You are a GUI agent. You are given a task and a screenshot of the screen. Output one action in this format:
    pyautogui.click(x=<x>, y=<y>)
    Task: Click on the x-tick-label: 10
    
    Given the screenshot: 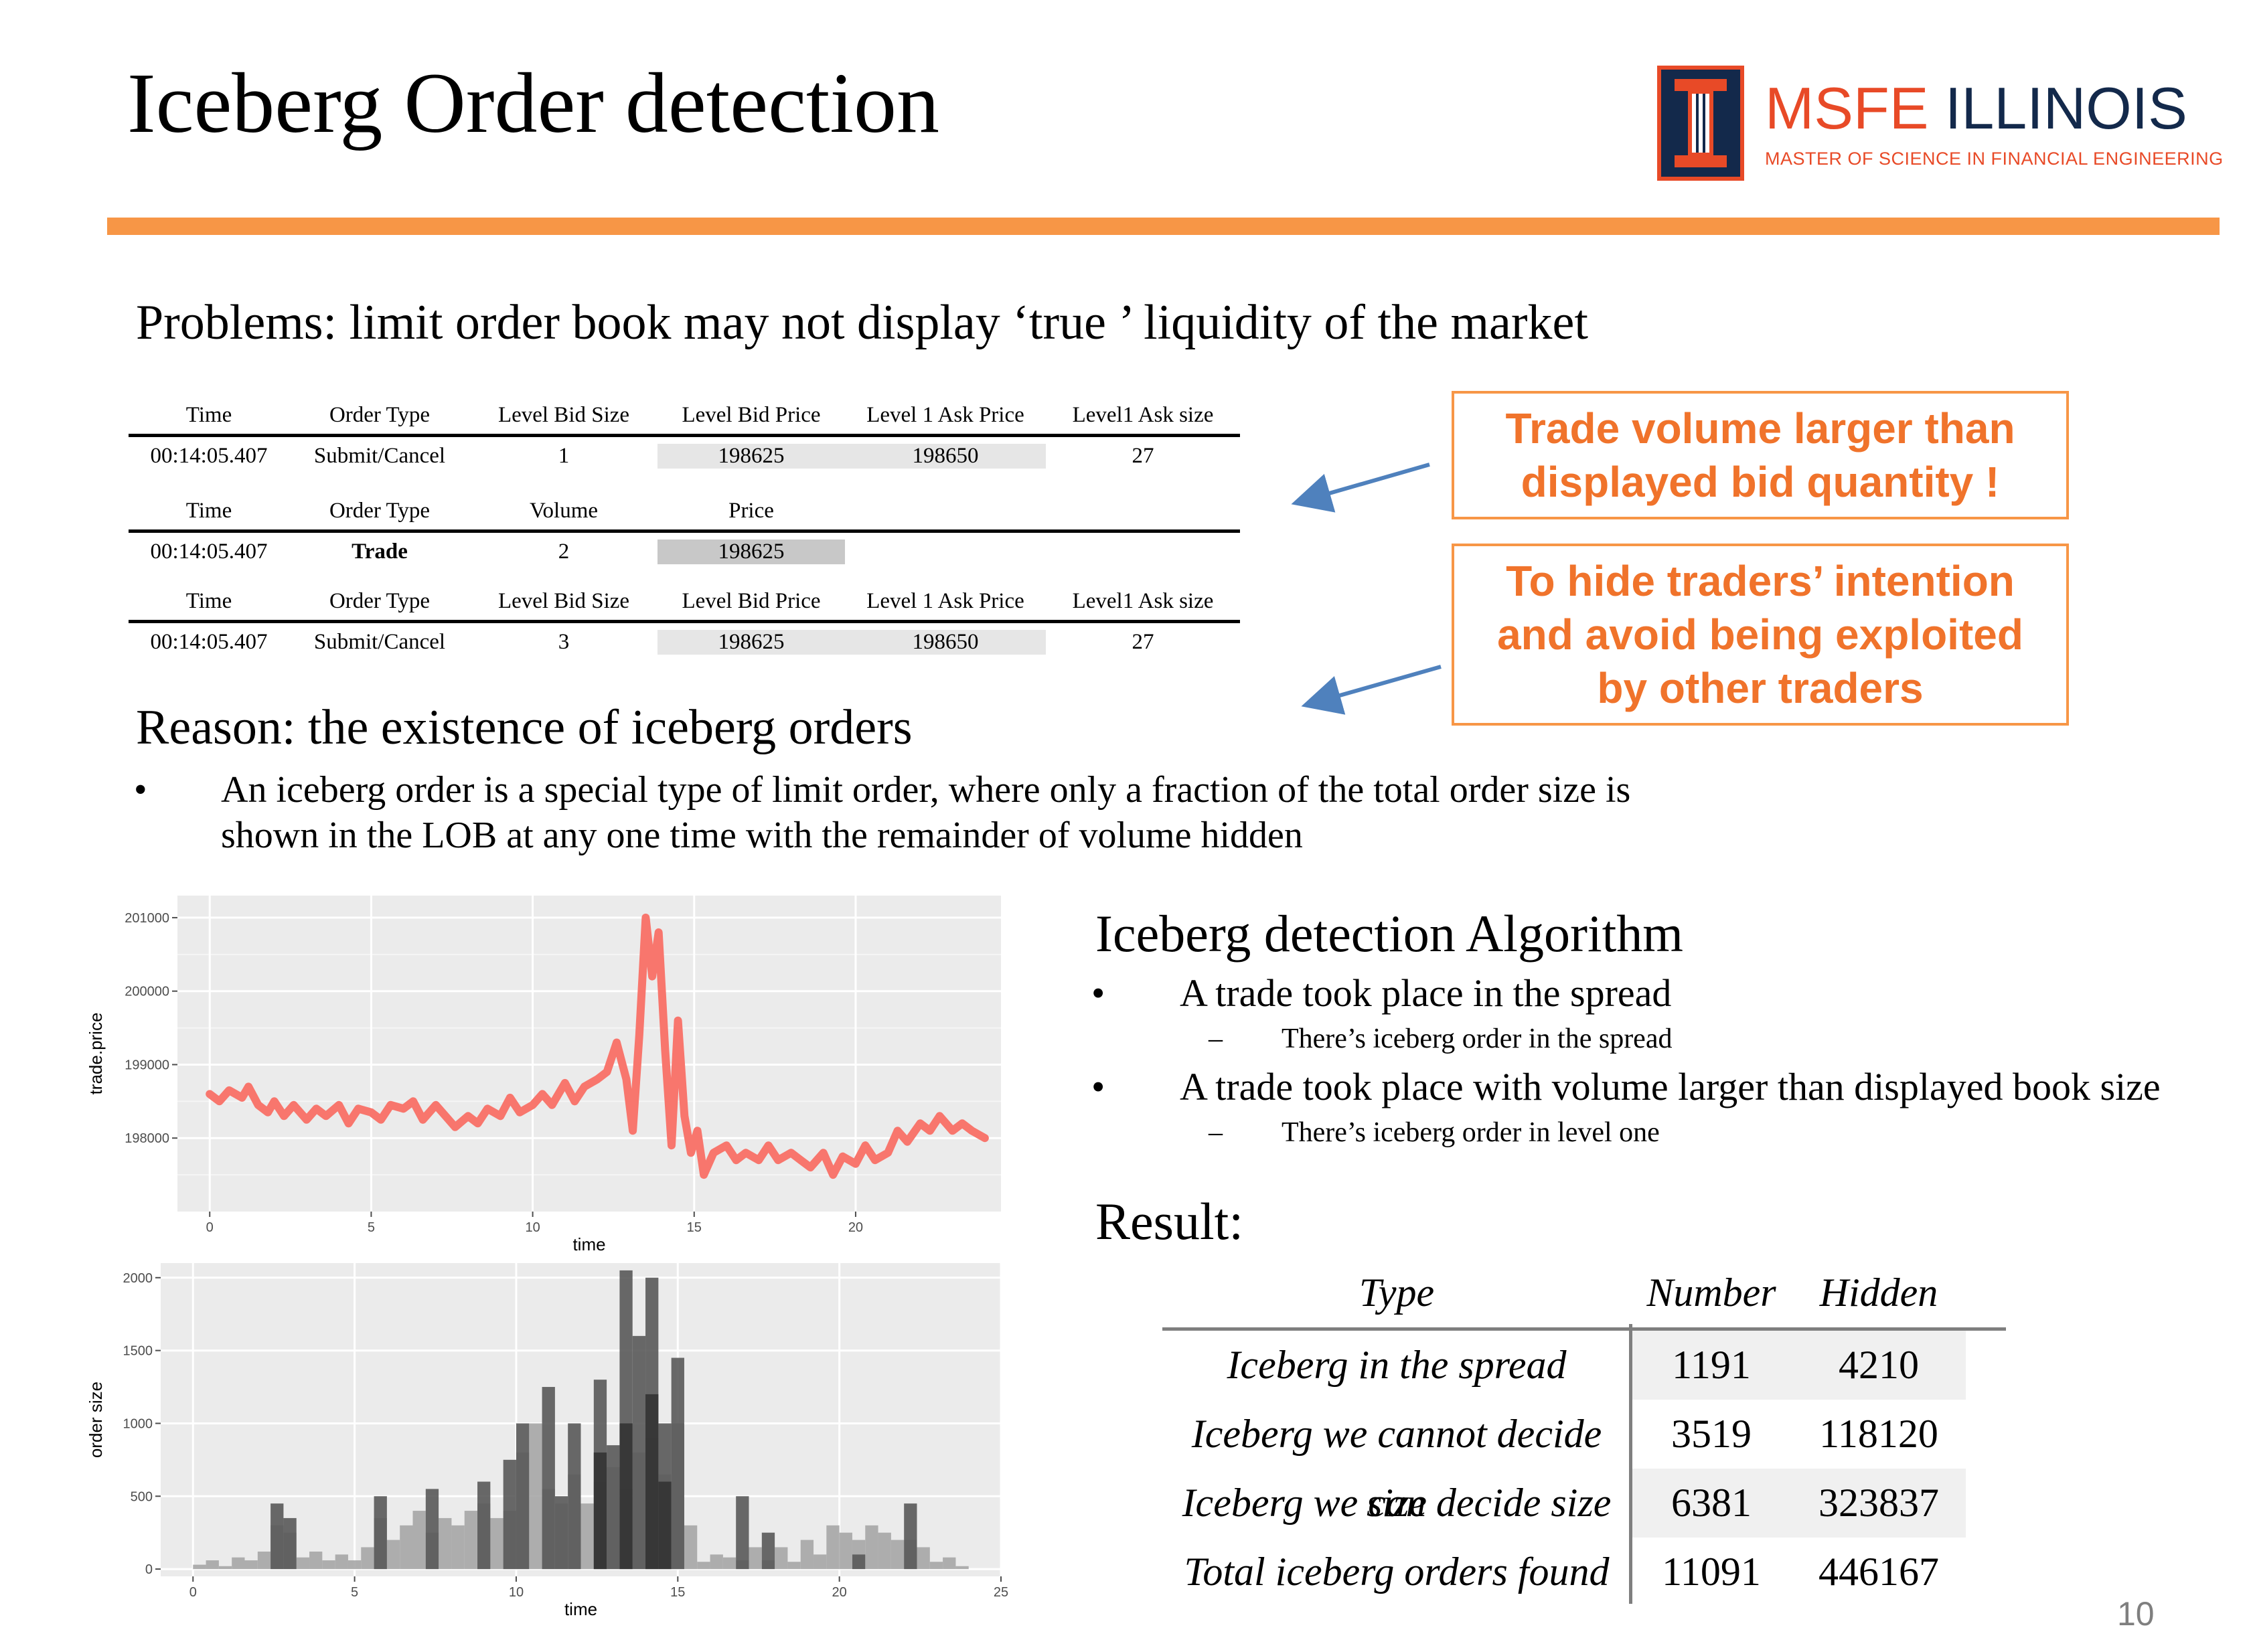 What is the action you would take?
    pyautogui.click(x=516, y=1593)
    